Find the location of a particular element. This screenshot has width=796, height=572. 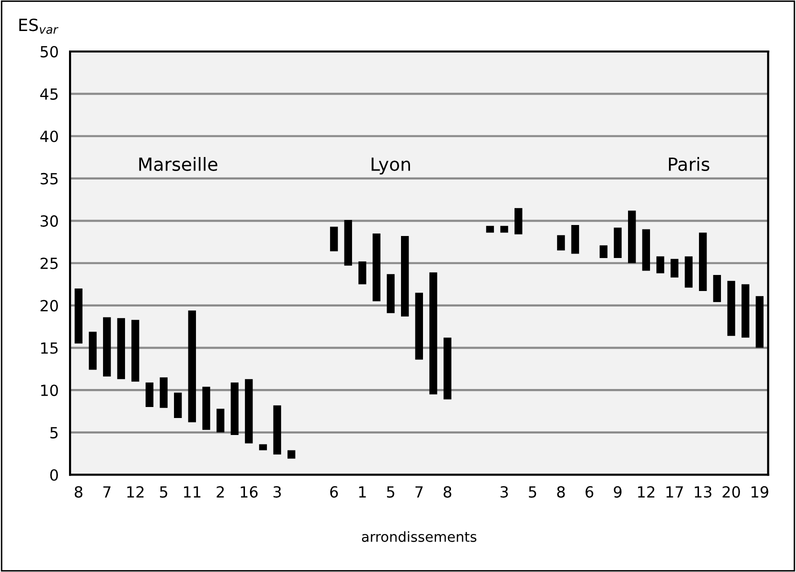

y-tick-label: 30 is located at coordinates (49, 221).